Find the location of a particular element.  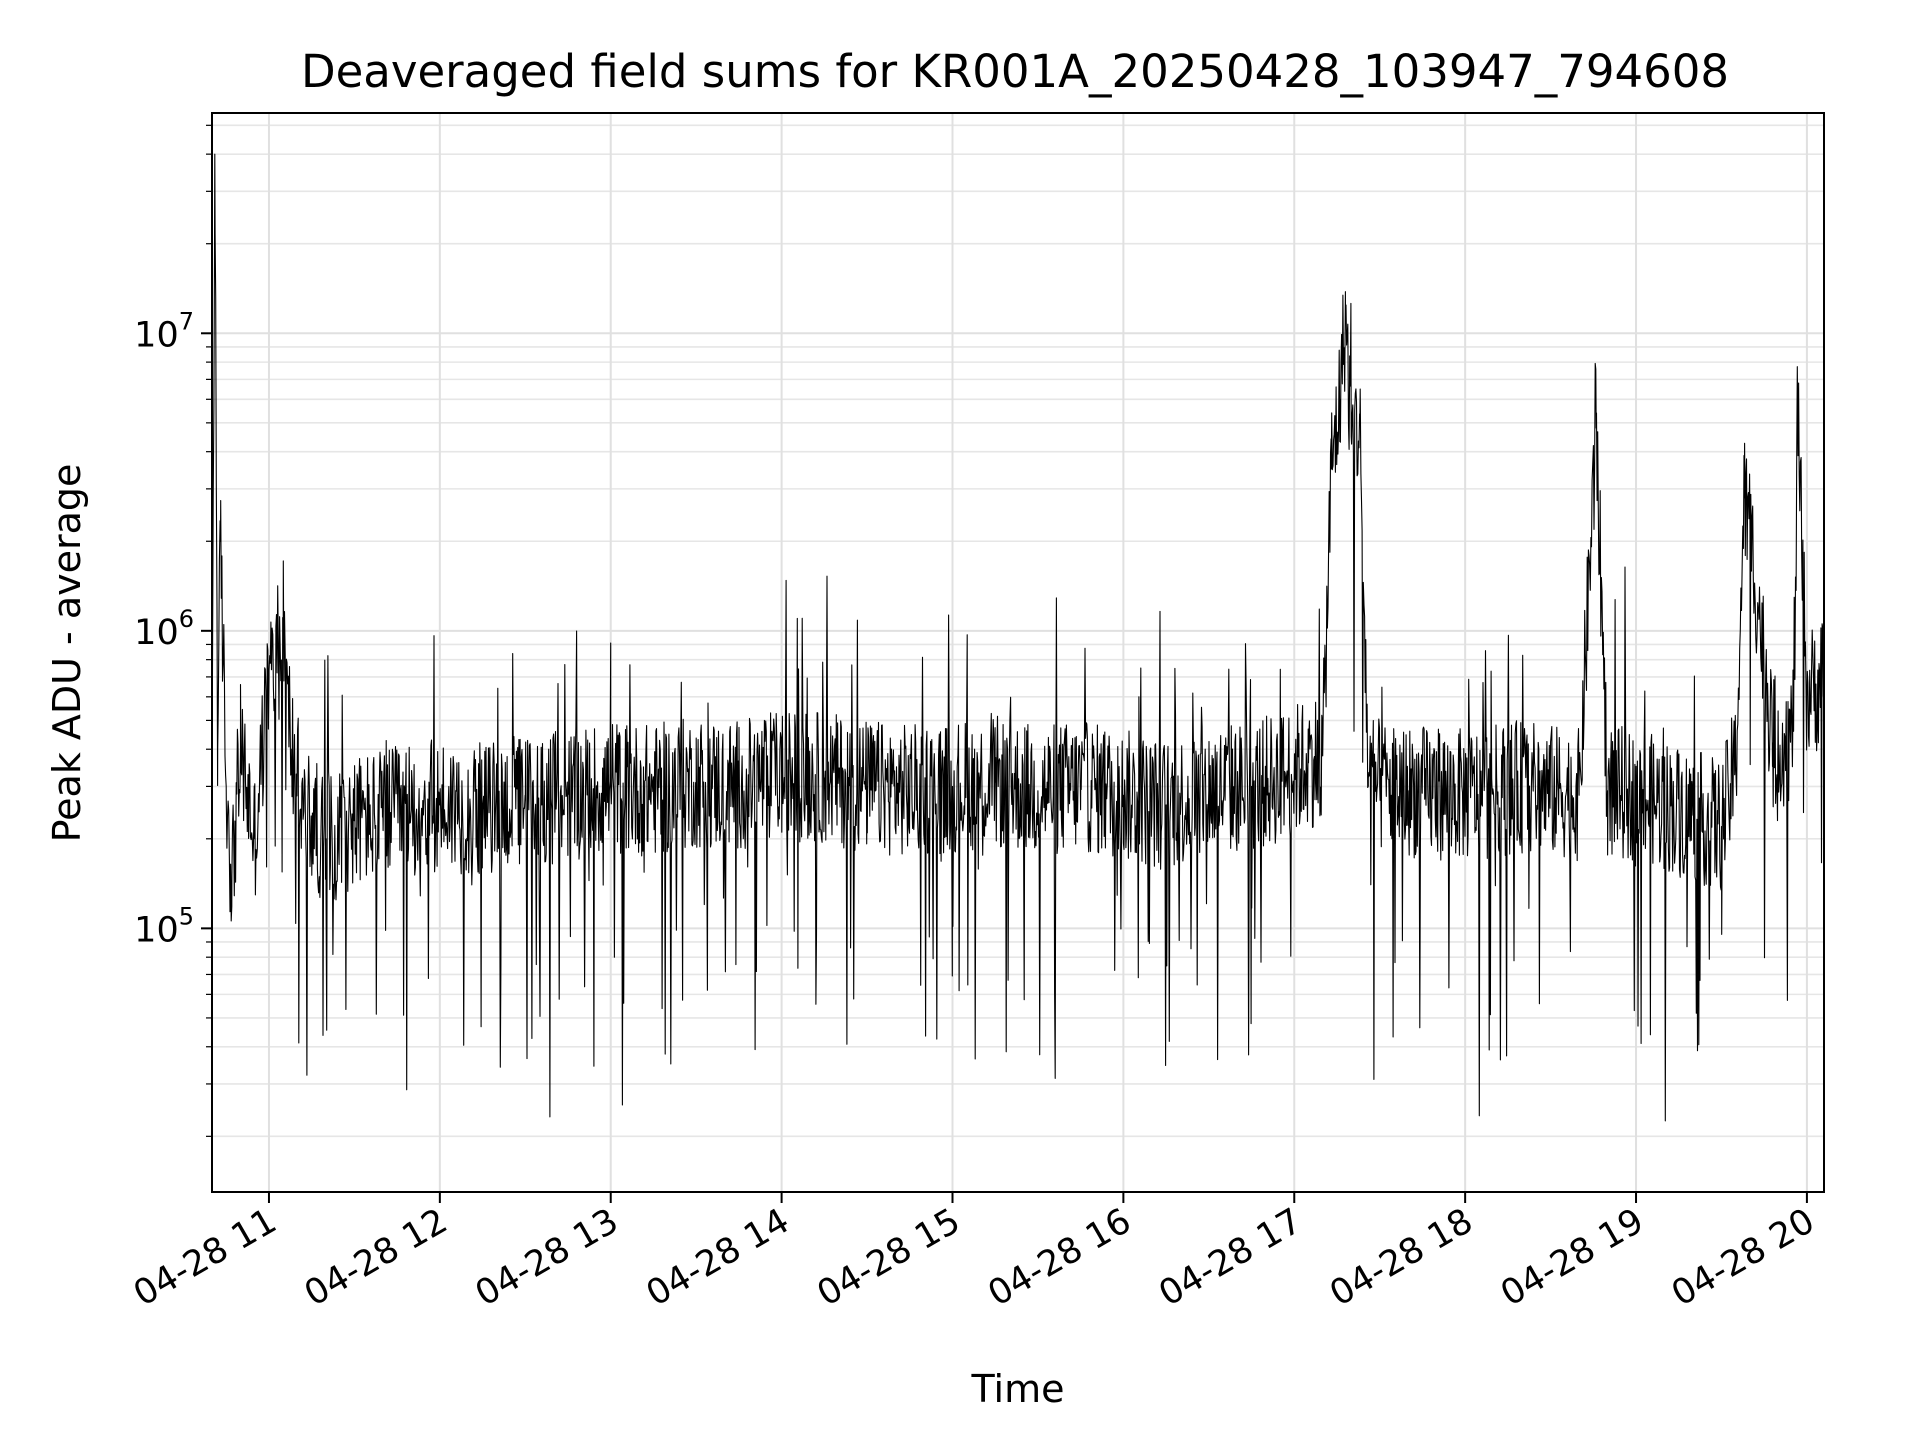

x-tick-label: 04-28 17 is located at coordinates (1230, 1257).